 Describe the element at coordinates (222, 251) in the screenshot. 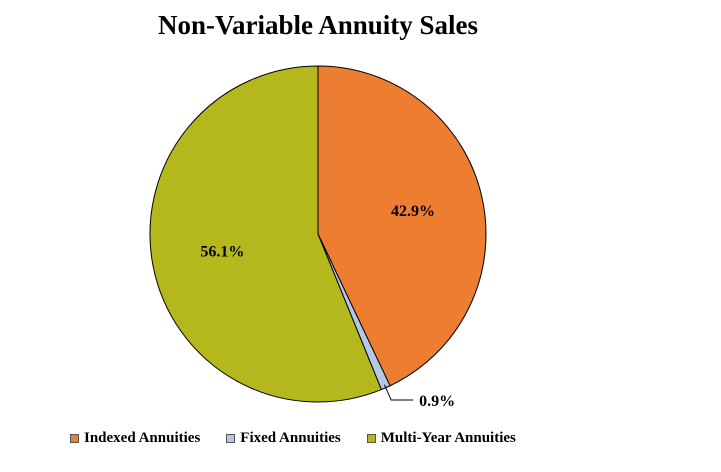

I see `data-label-multi-year-annuities: 56.1%` at that location.